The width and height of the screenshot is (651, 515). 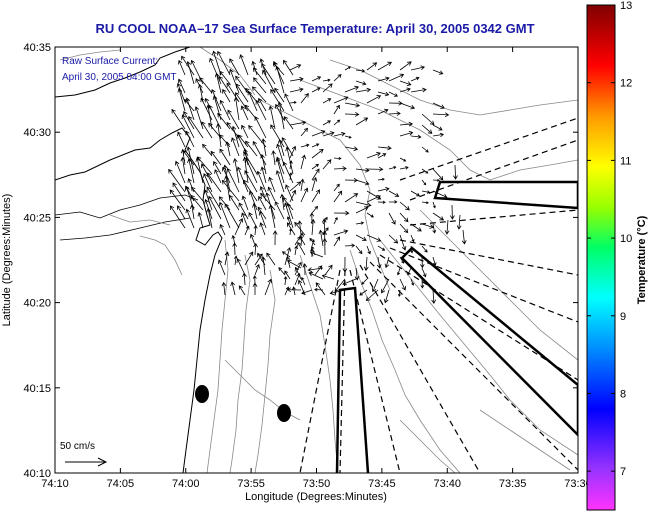 I want to click on x-tick-label: 73:45, so click(x=382, y=484).